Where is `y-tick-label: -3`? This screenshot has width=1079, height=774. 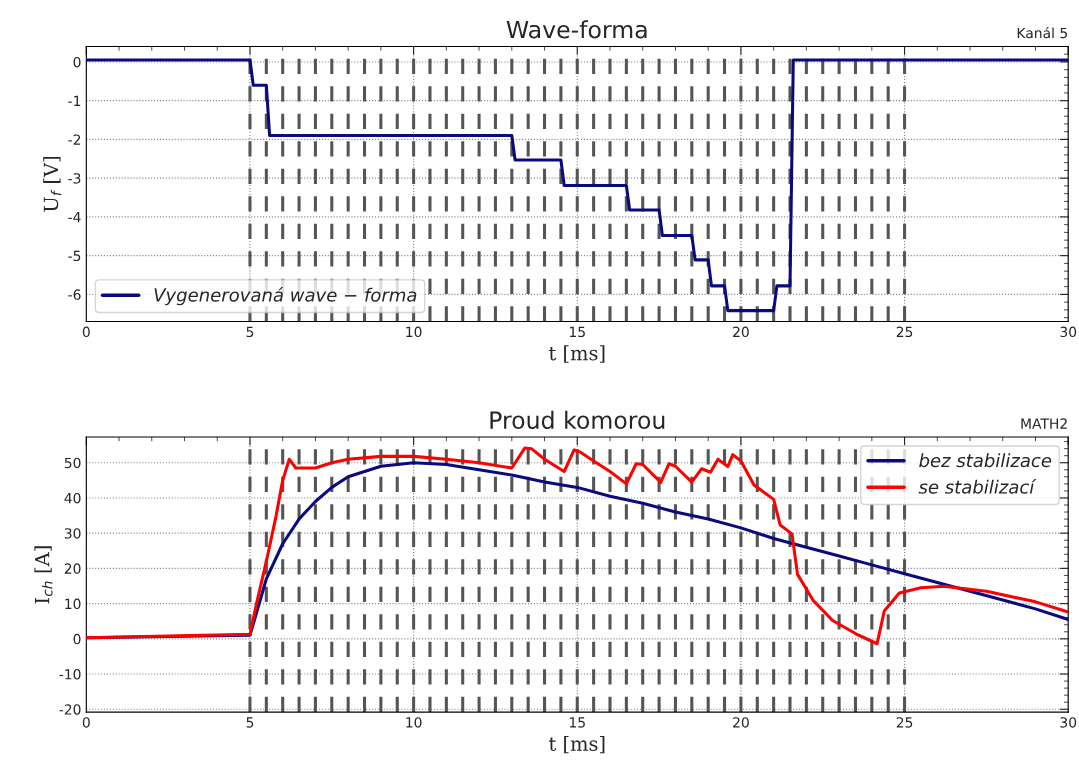
y-tick-label: -3 is located at coordinates (74, 178).